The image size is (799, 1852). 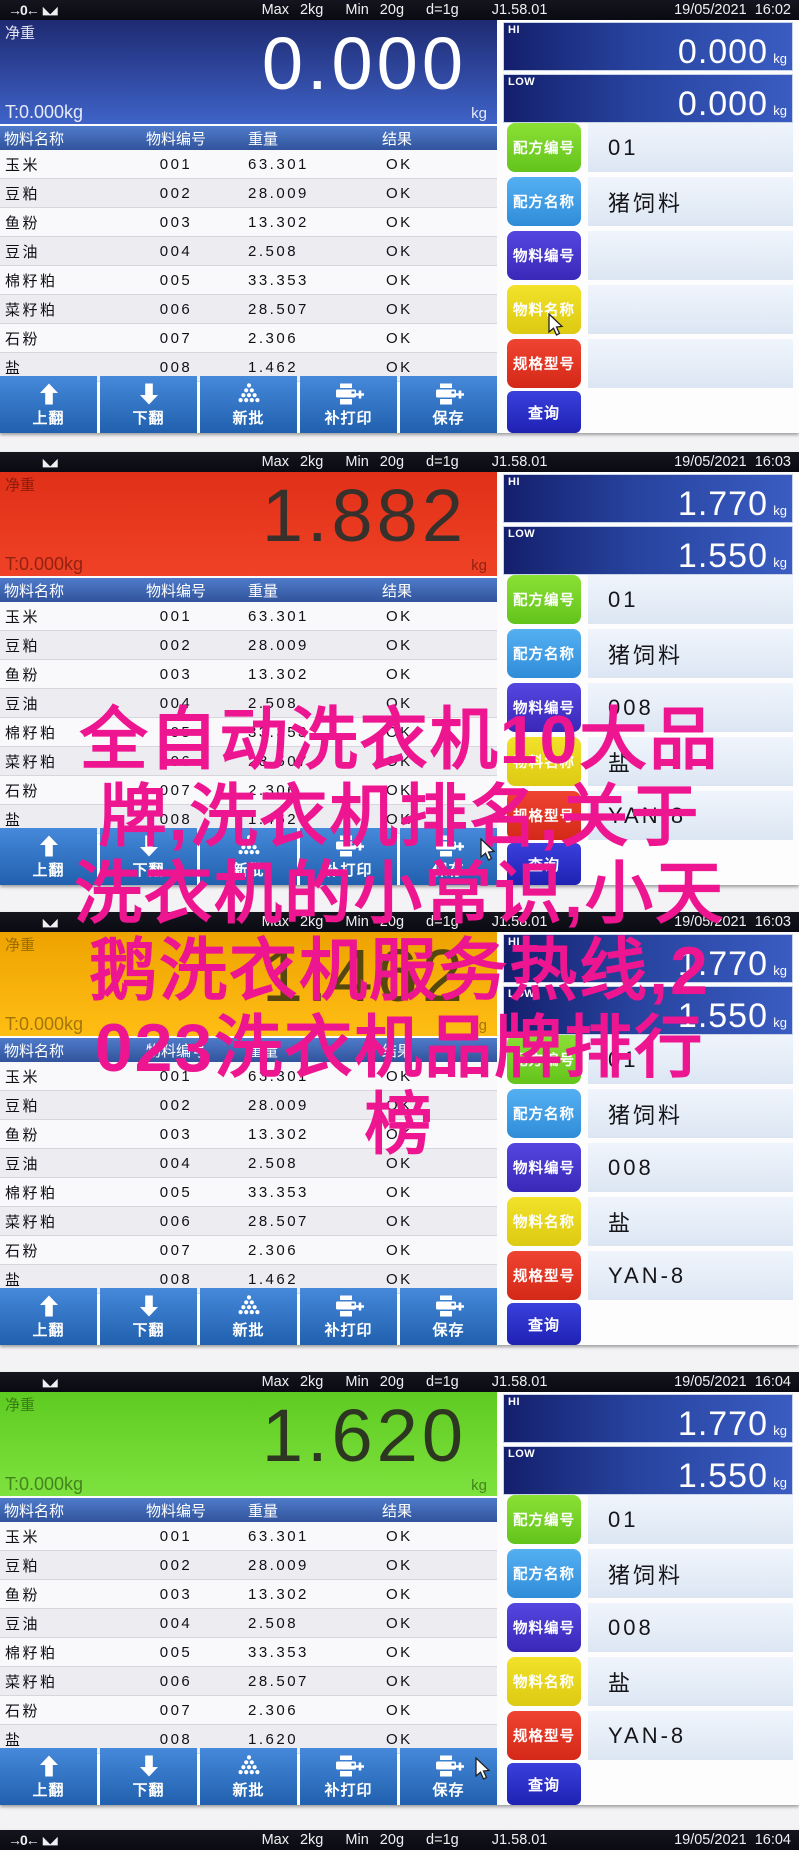 What do you see at coordinates (176, 193) in the screenshot?
I see `material-code-cell: 002` at bounding box center [176, 193].